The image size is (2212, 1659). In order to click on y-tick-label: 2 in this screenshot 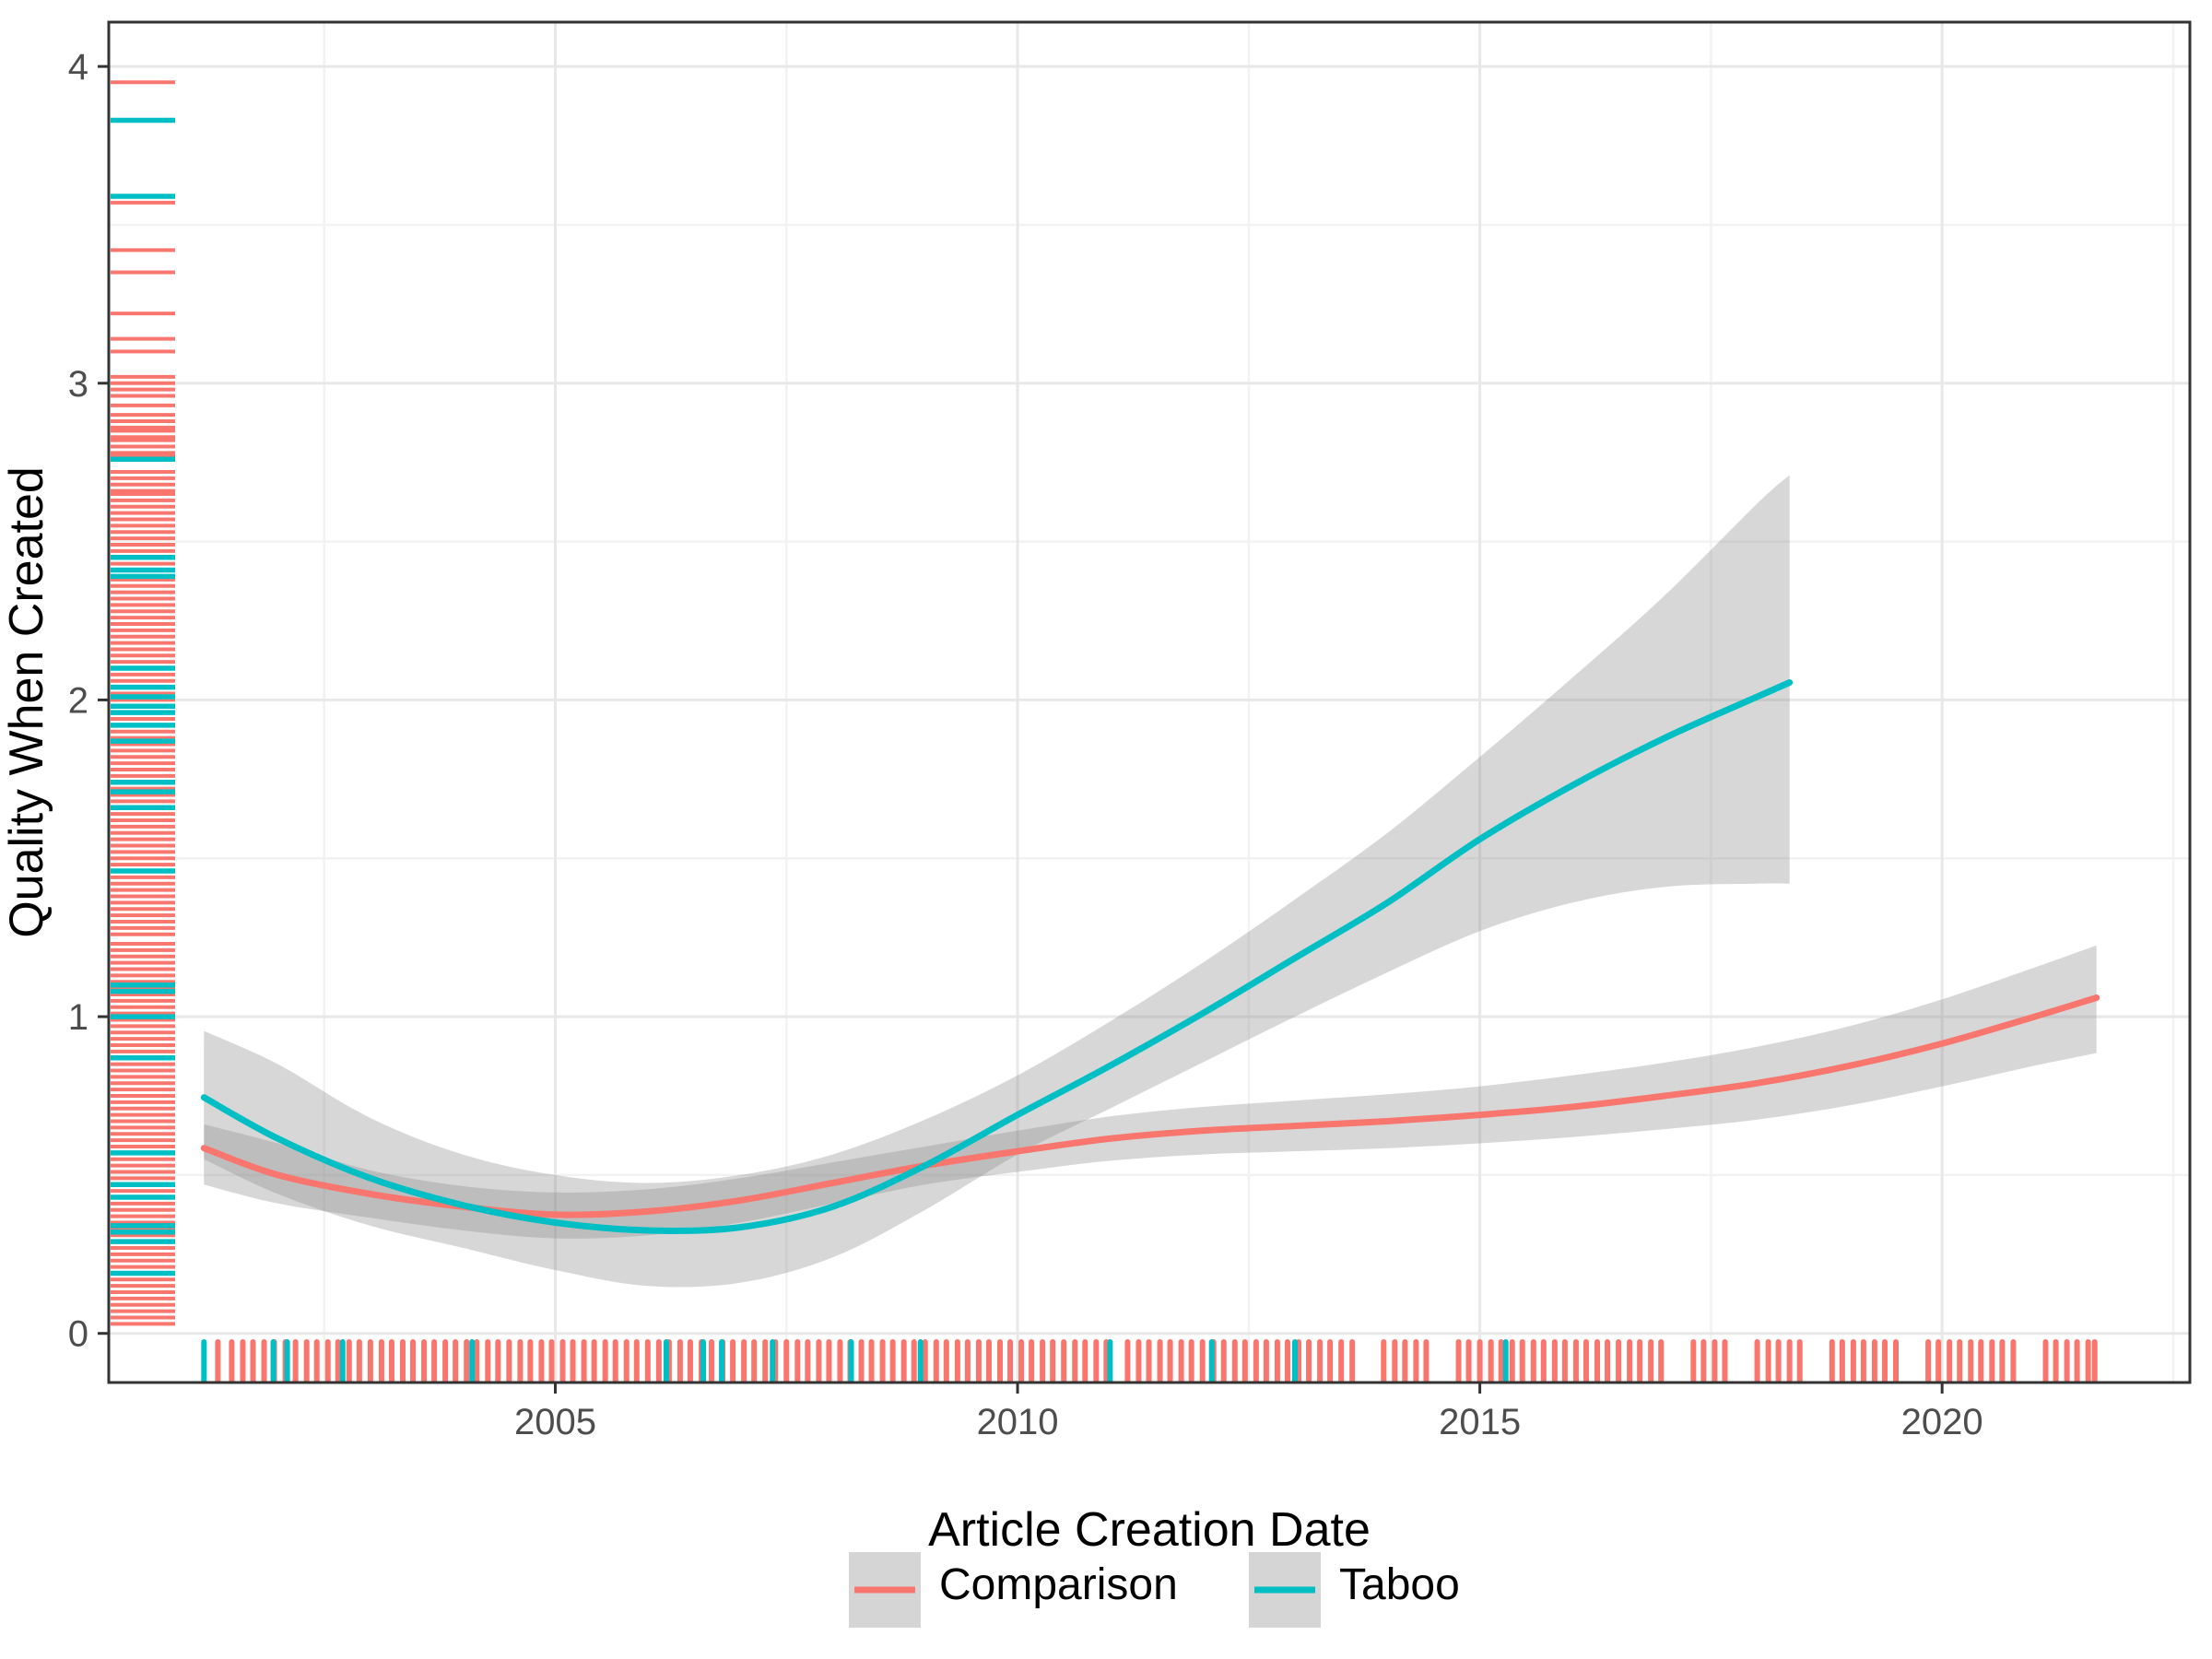, I will do `click(78, 700)`.